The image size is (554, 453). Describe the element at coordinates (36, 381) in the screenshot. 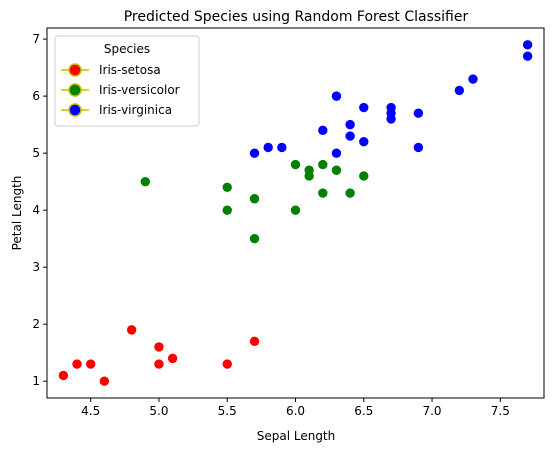

I see `y-tick-label: 1` at that location.